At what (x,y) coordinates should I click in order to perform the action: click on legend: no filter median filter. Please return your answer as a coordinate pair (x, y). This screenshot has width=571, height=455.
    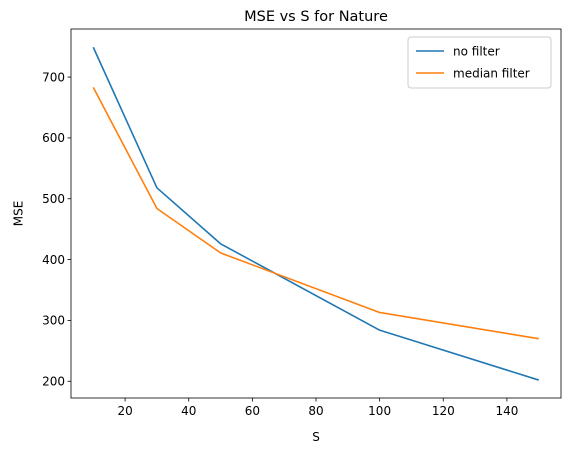
    Looking at the image, I should click on (479, 62).